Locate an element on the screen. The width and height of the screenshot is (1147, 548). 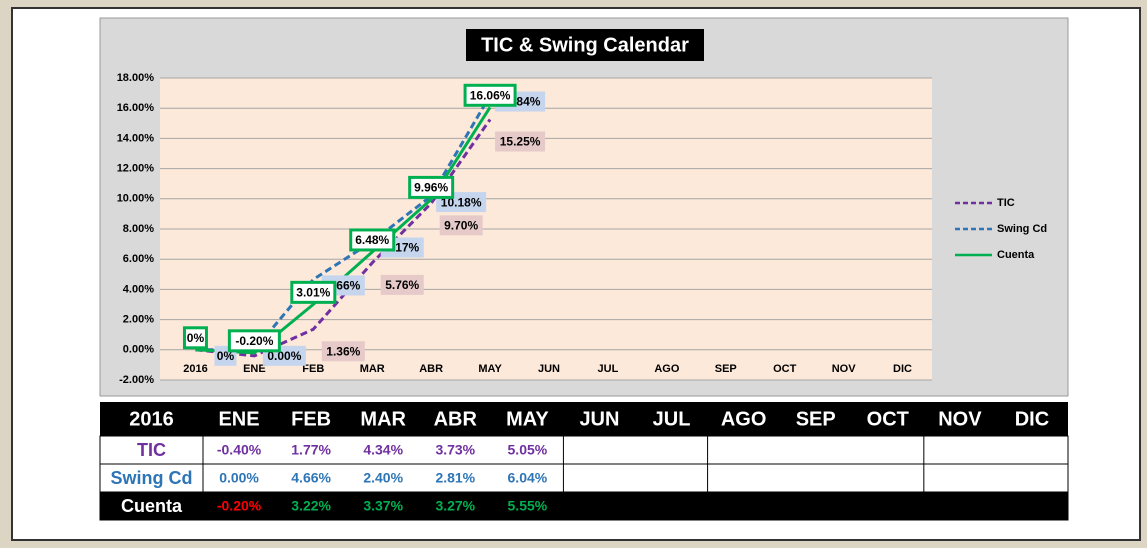
table-header: OCT is located at coordinates (888, 419).